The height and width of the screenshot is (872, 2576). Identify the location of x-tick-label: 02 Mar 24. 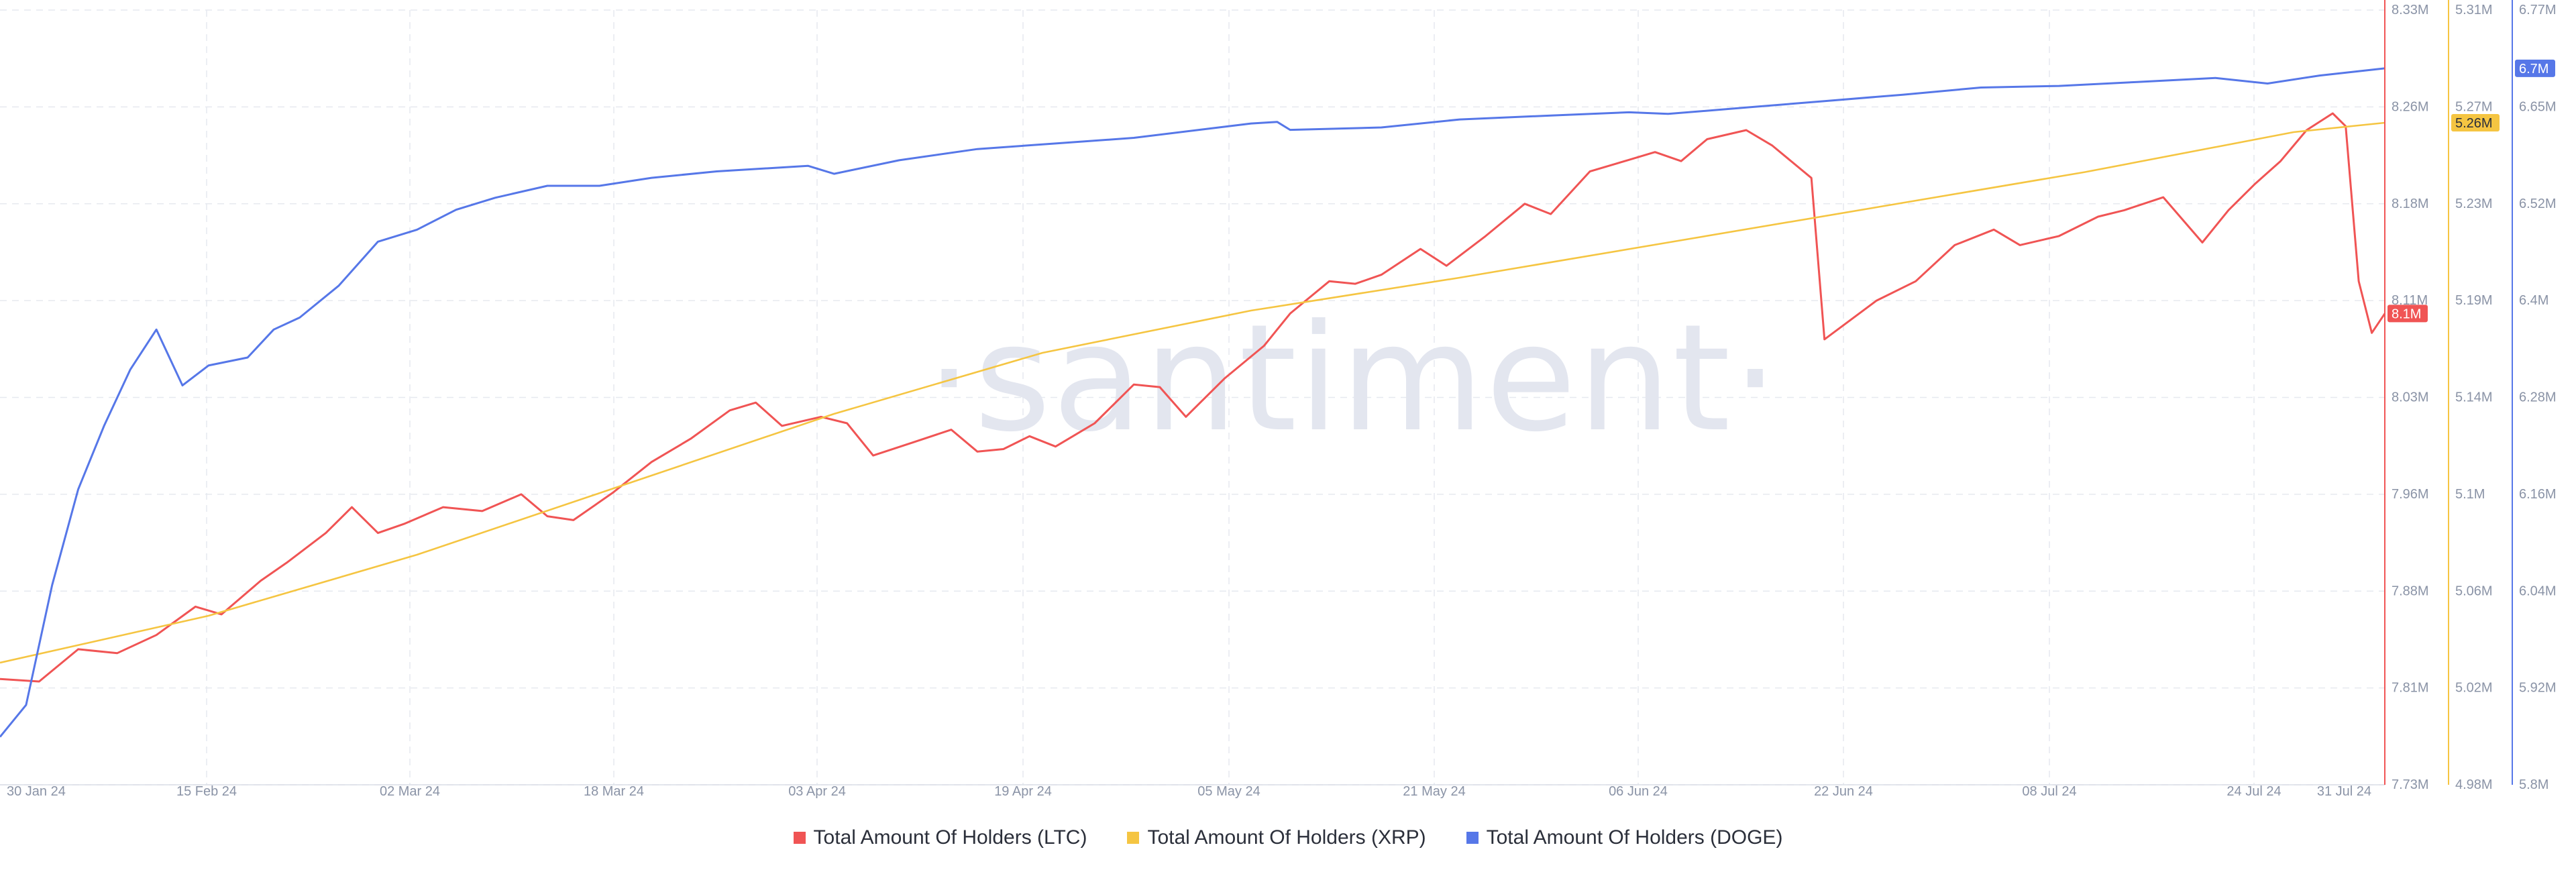
(410, 791).